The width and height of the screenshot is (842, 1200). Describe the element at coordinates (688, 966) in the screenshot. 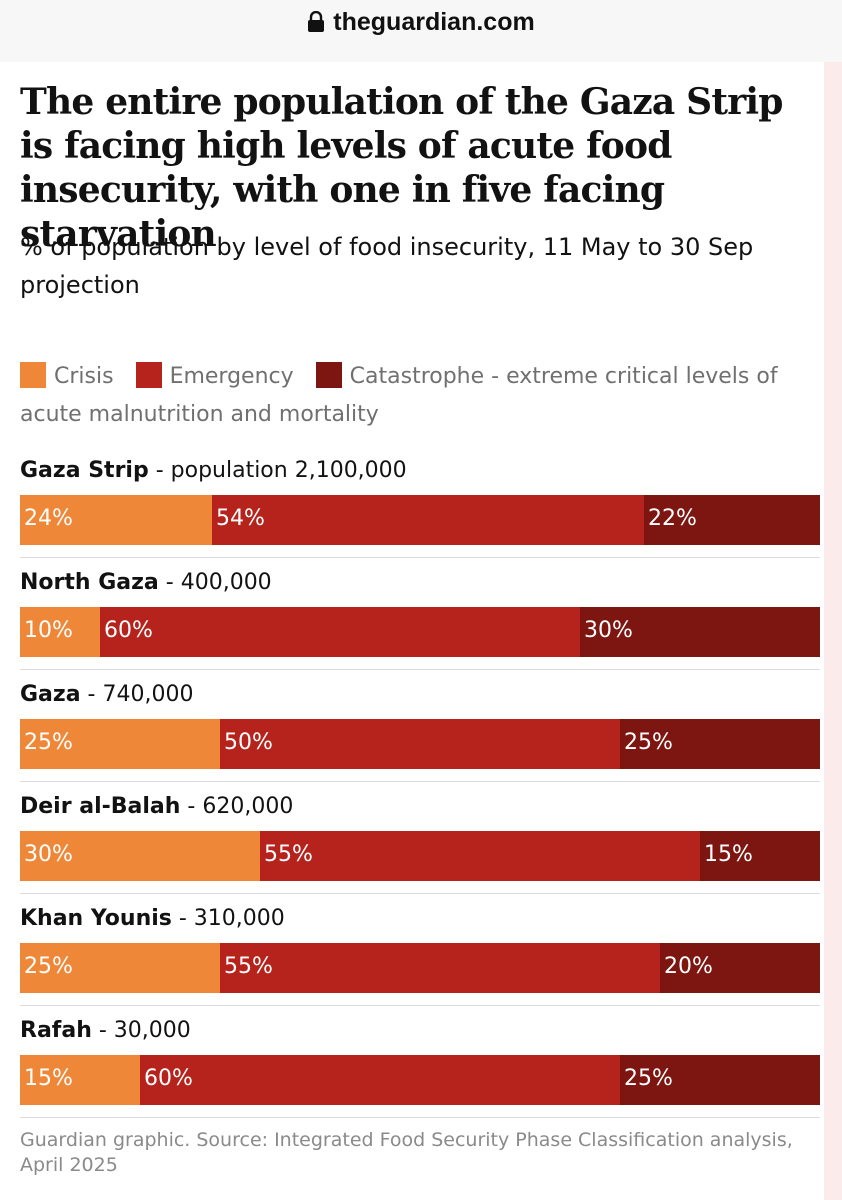

I see `data-label: 20%` at that location.